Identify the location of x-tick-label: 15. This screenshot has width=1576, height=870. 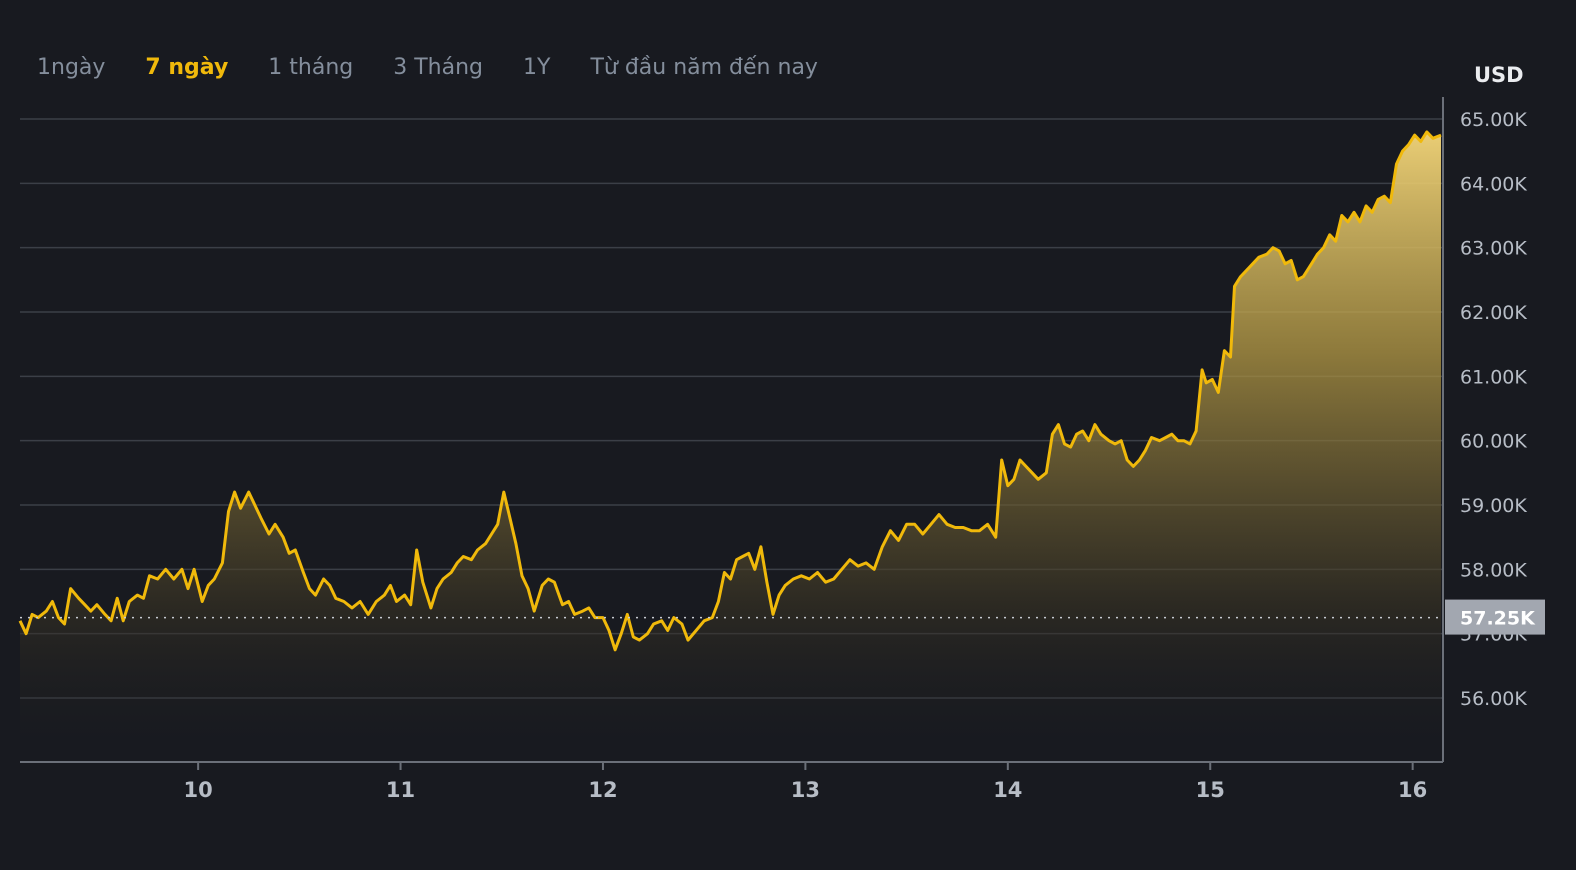
(1210, 790).